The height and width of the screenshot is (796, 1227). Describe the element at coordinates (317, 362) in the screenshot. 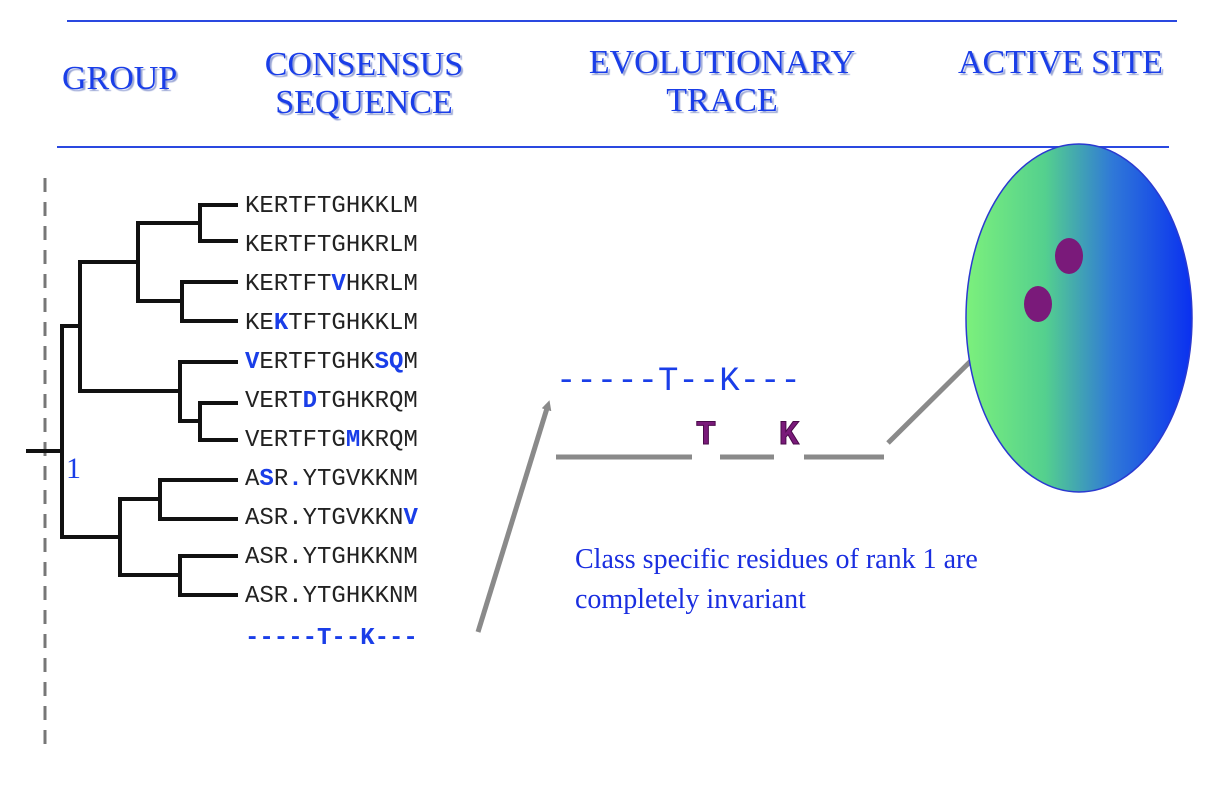

I see `sequence-segment: ERTFTGHK` at that location.